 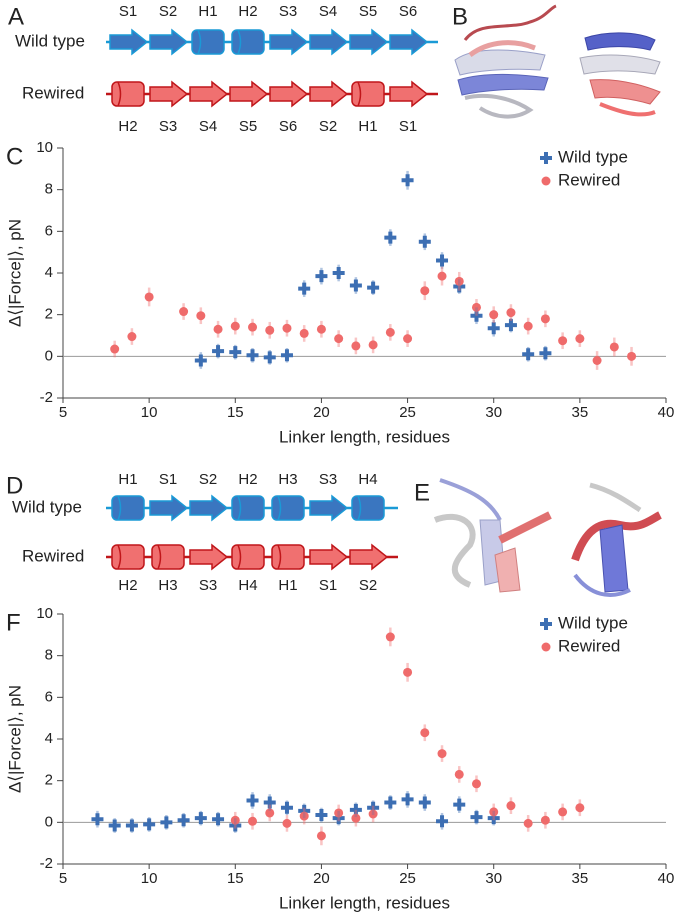 What do you see at coordinates (44, 147) in the screenshot?
I see `y-tick-label: 10` at bounding box center [44, 147].